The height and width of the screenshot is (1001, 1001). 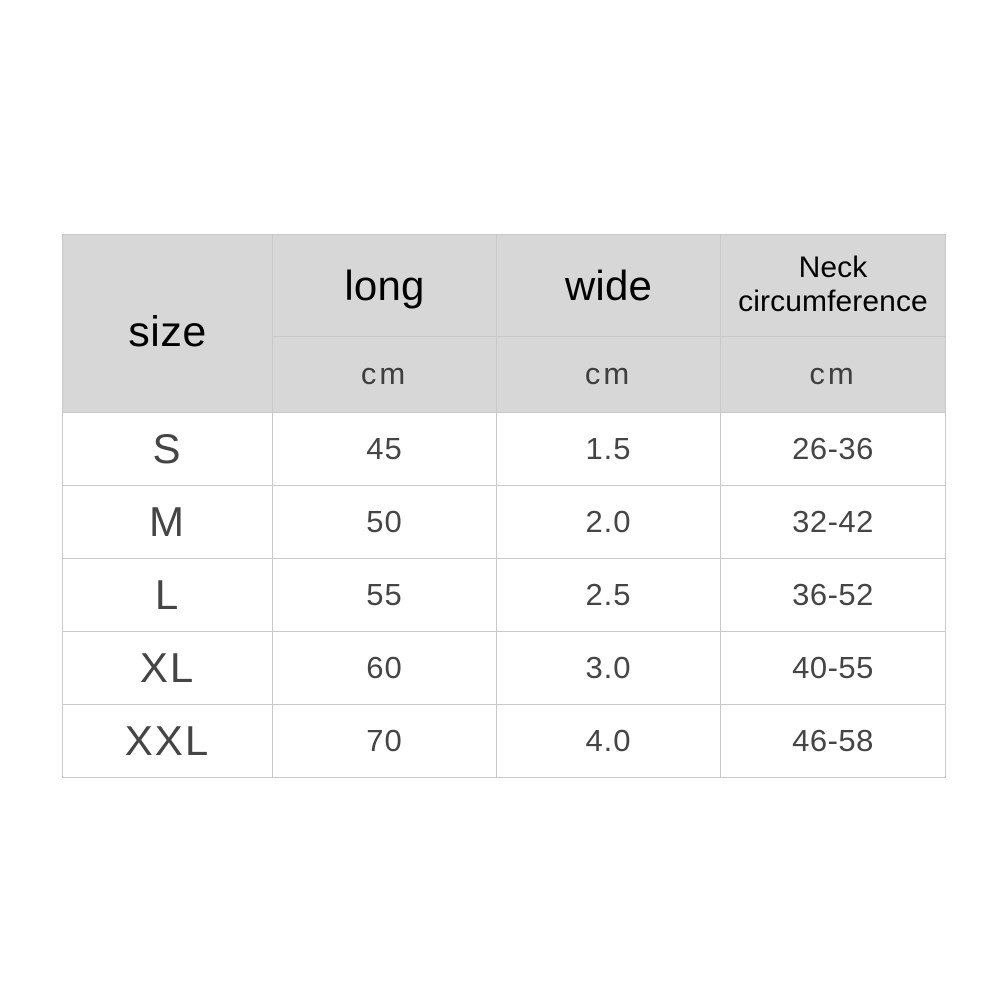 What do you see at coordinates (167, 595) in the screenshot?
I see `cell-size: L` at bounding box center [167, 595].